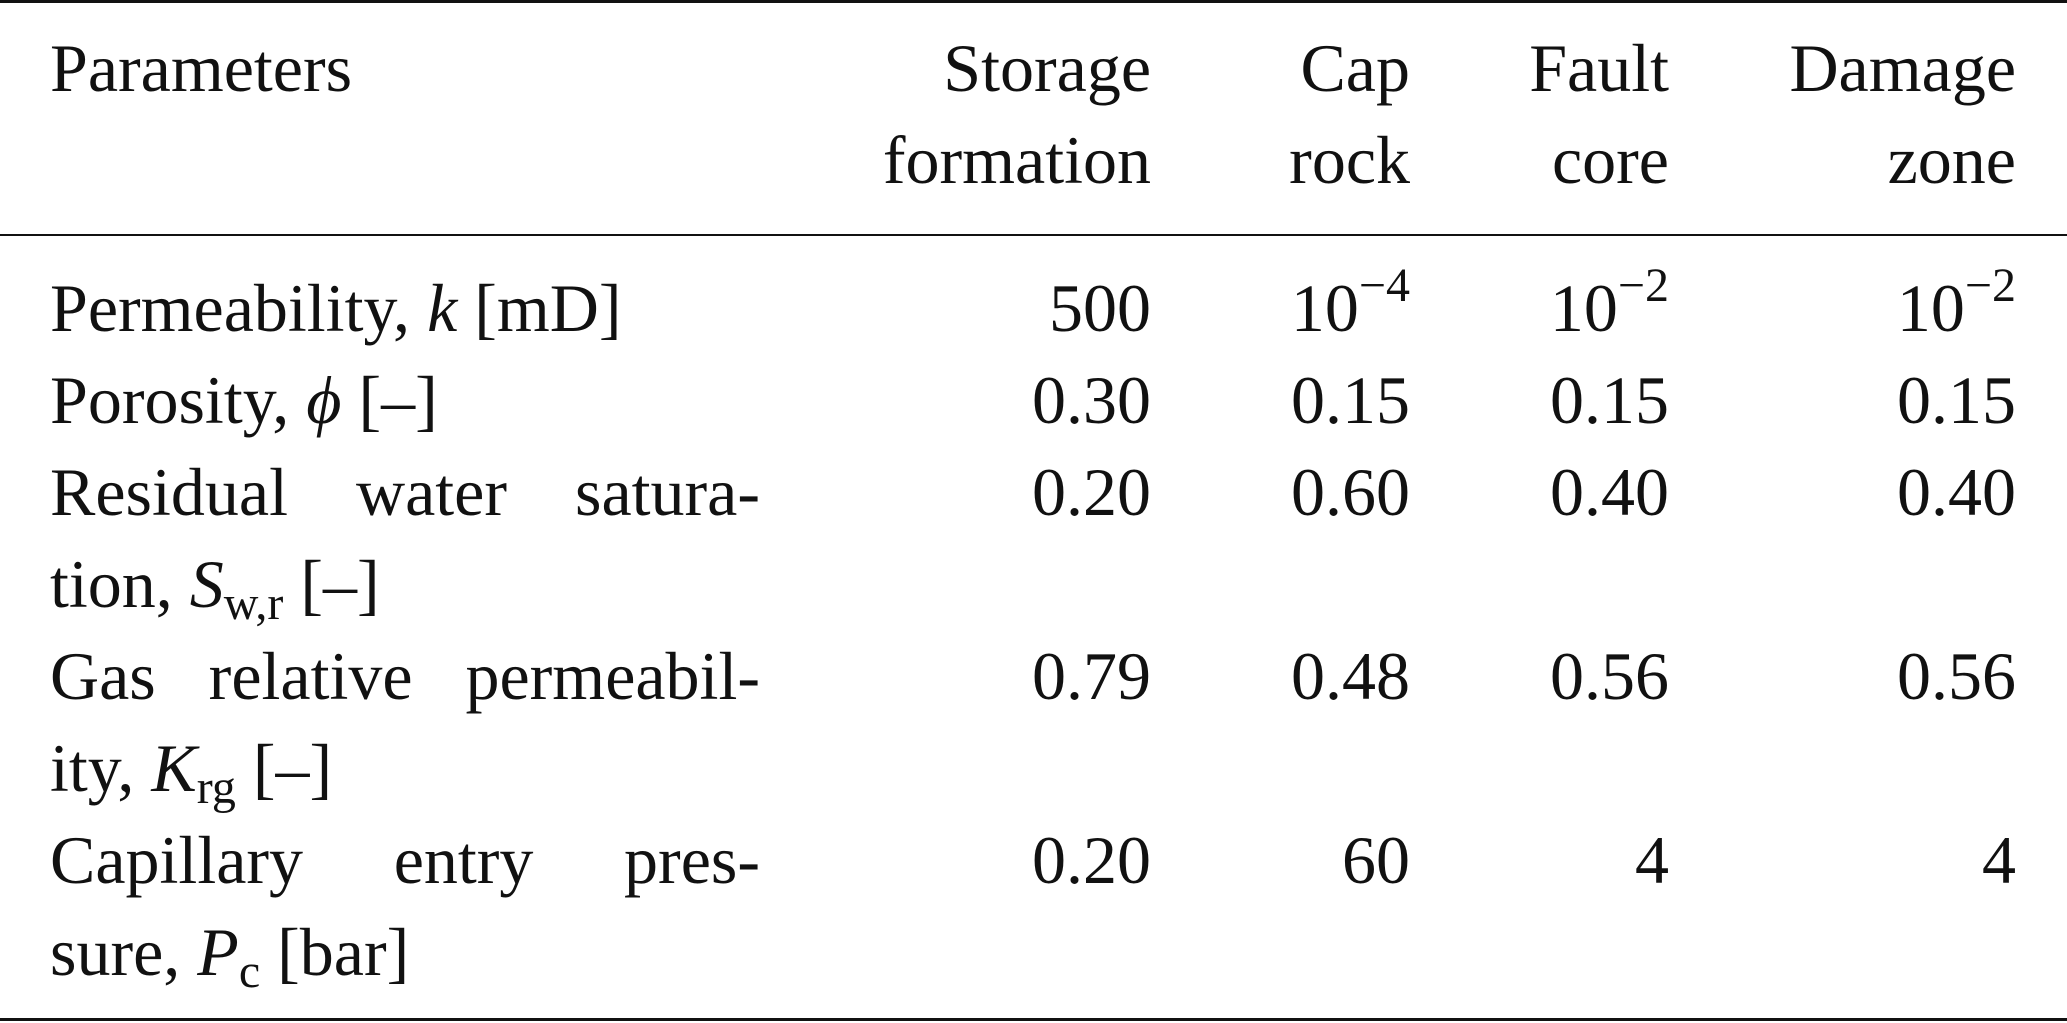 The image size is (2067, 1023). Describe the element at coordinates (1016, 160) in the screenshot. I see `header-storage-line2: formation` at that location.